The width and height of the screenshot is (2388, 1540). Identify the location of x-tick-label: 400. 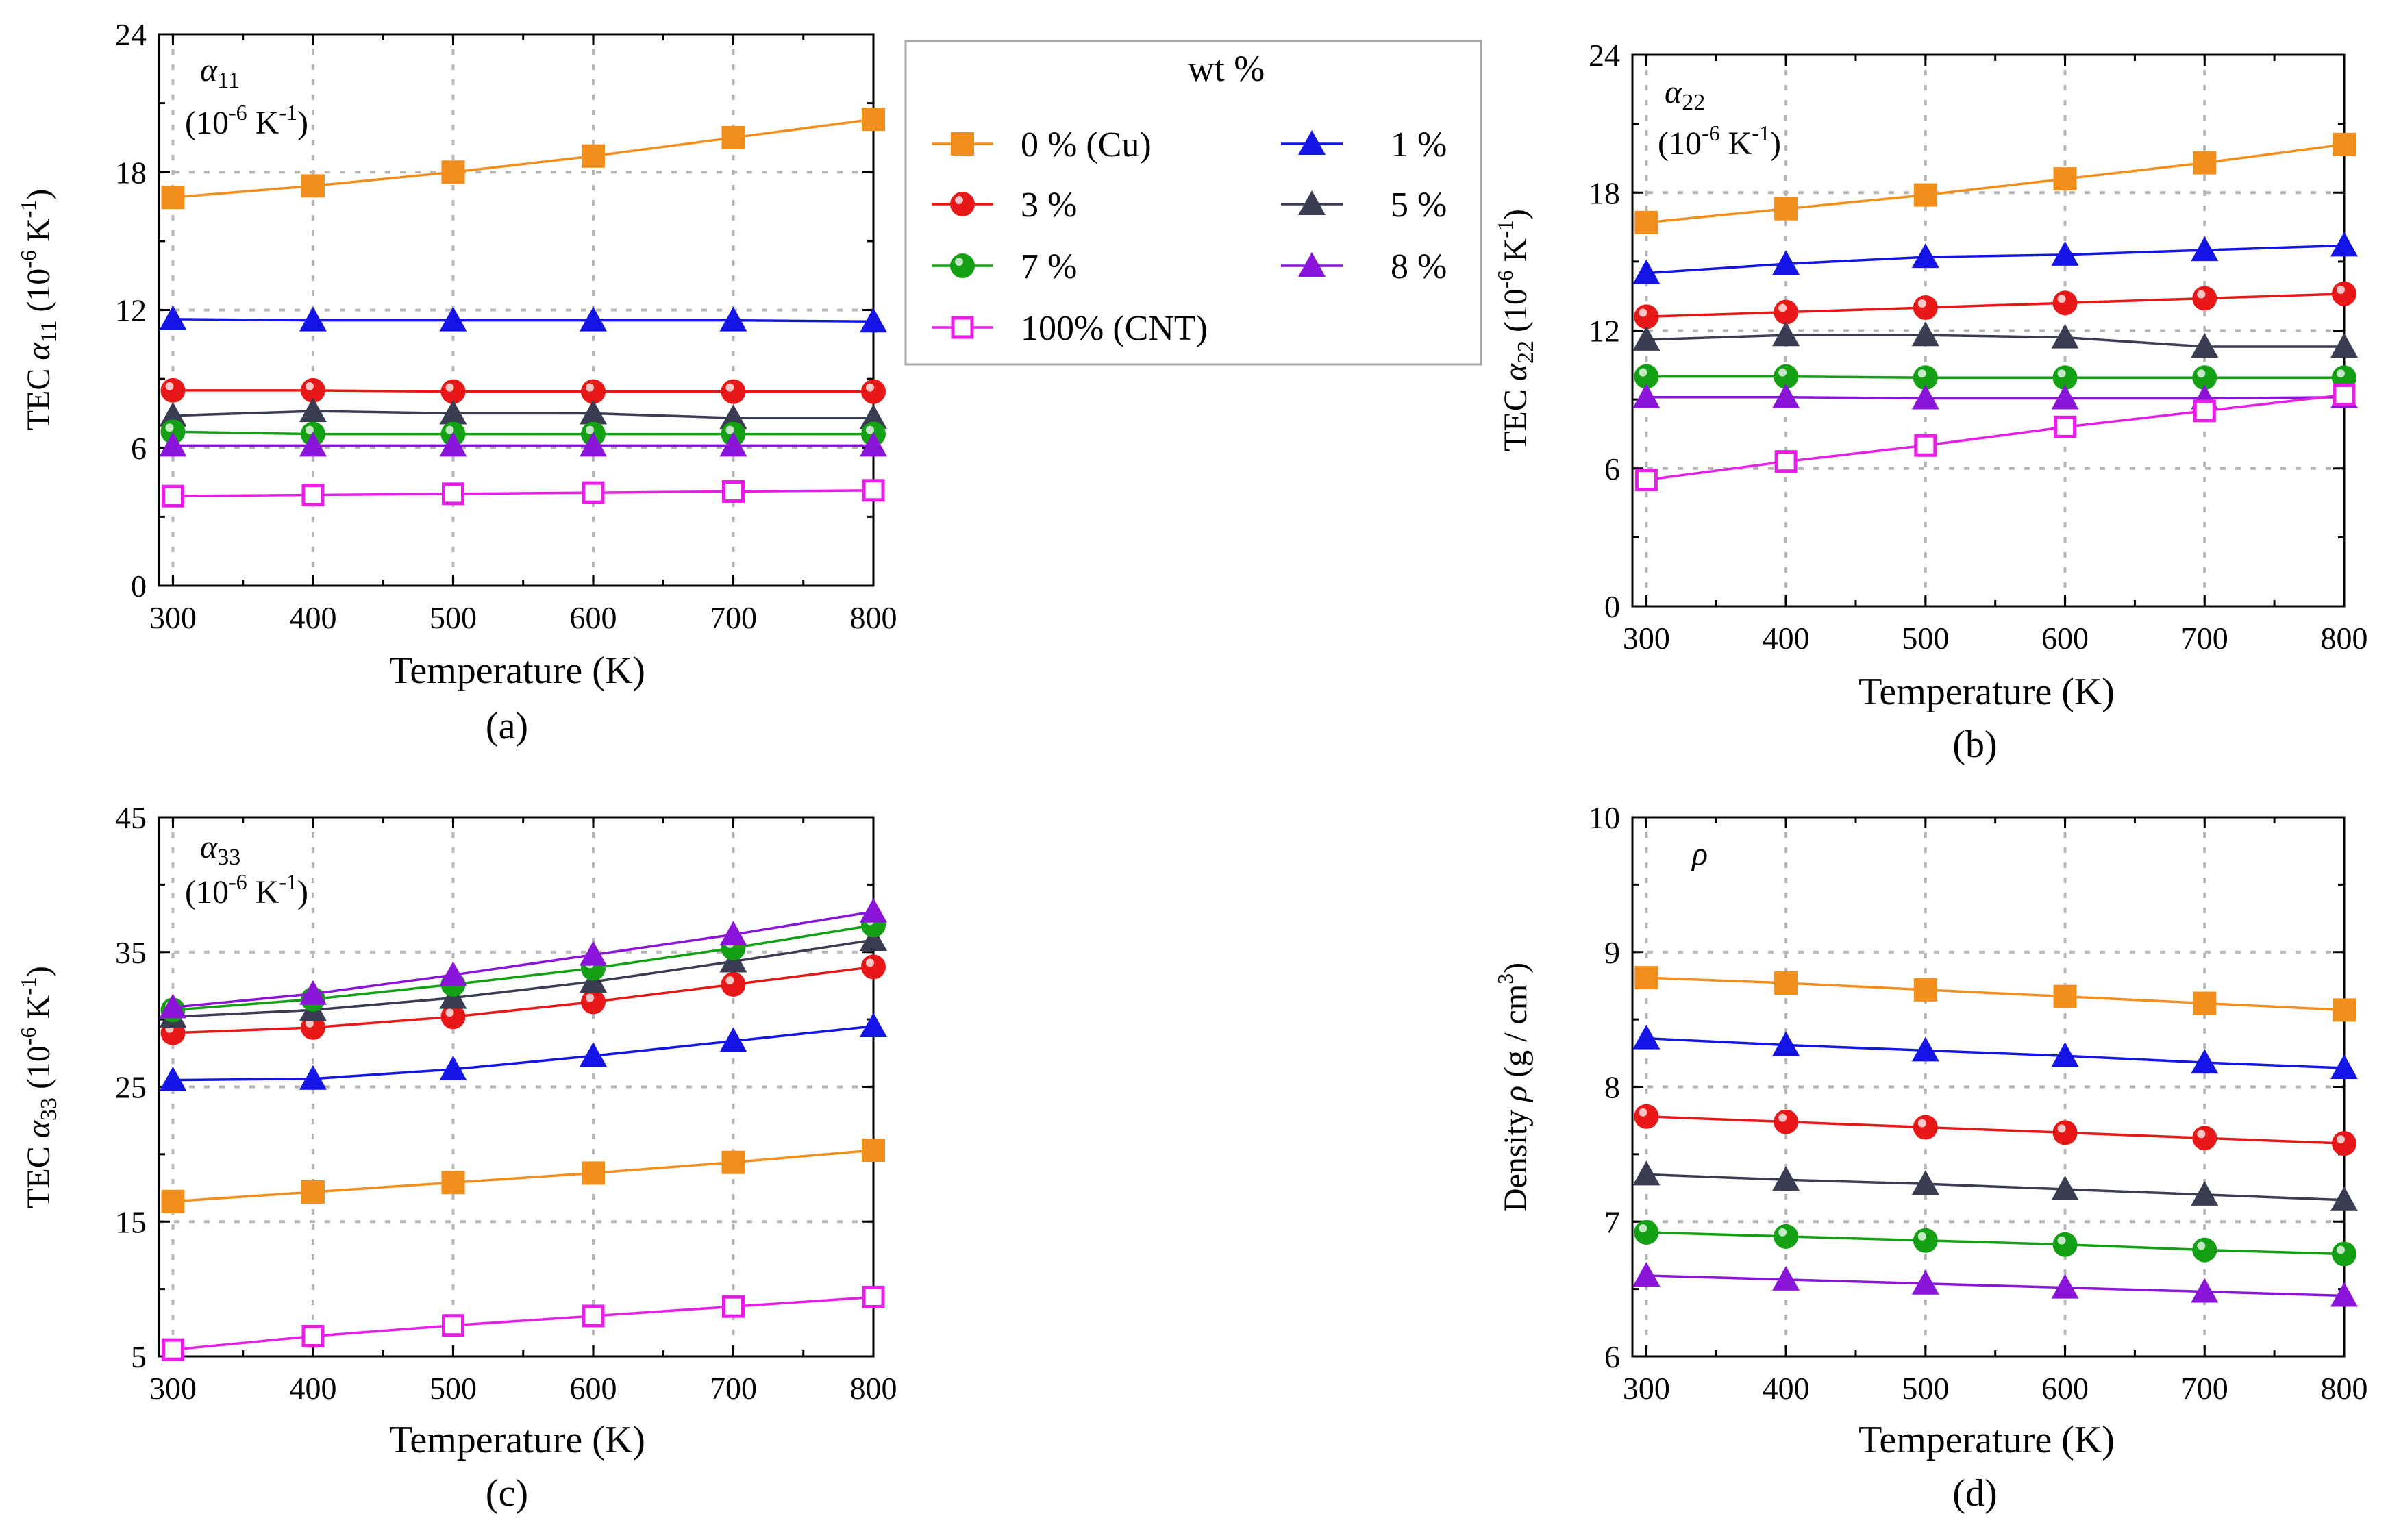
(312, 1388).